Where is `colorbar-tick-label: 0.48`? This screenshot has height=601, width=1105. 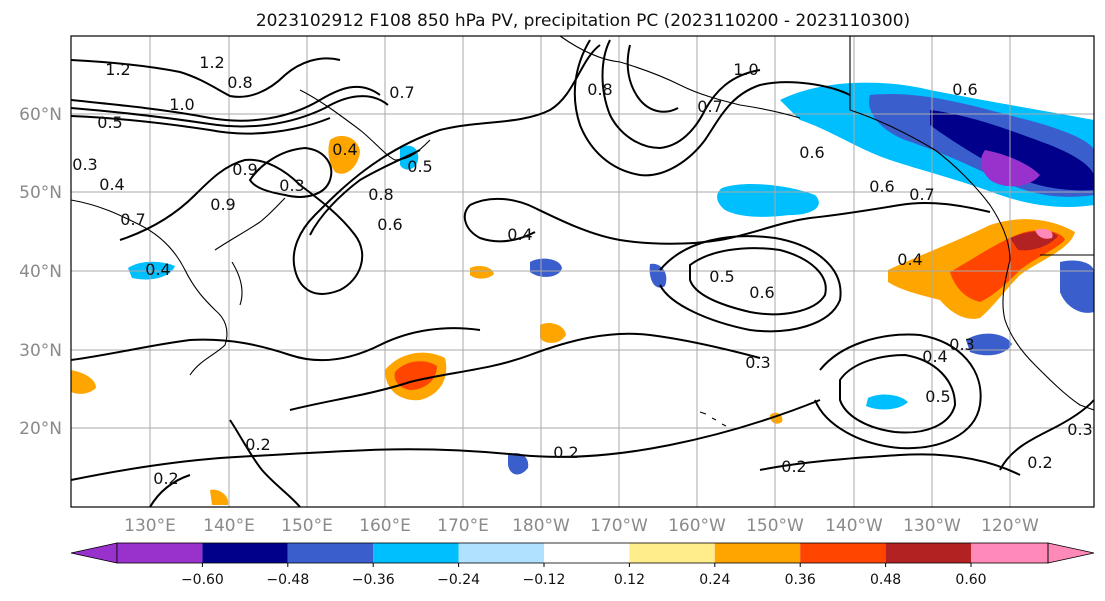
colorbar-tick-label: 0.48 is located at coordinates (885, 580).